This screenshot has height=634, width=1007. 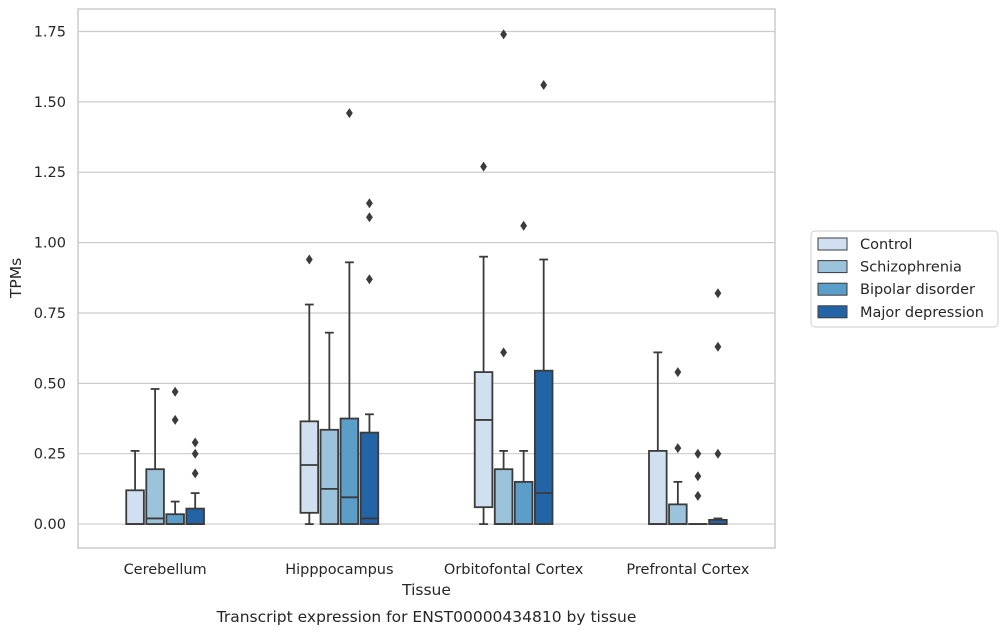 What do you see at coordinates (687, 570) in the screenshot?
I see `x-tick-label: Prefrontal Cortex` at bounding box center [687, 570].